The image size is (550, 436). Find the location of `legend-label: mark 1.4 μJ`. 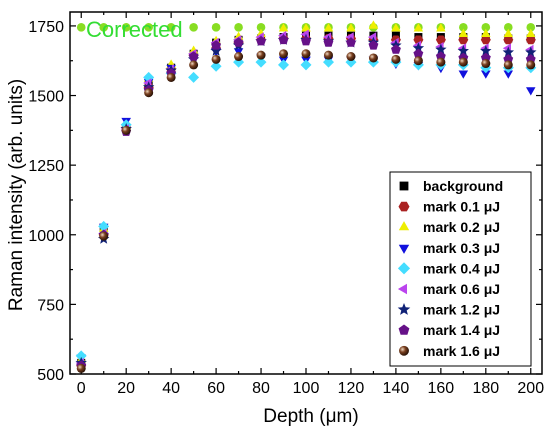

legend-label: mark 1.4 μJ is located at coordinates (461, 330).